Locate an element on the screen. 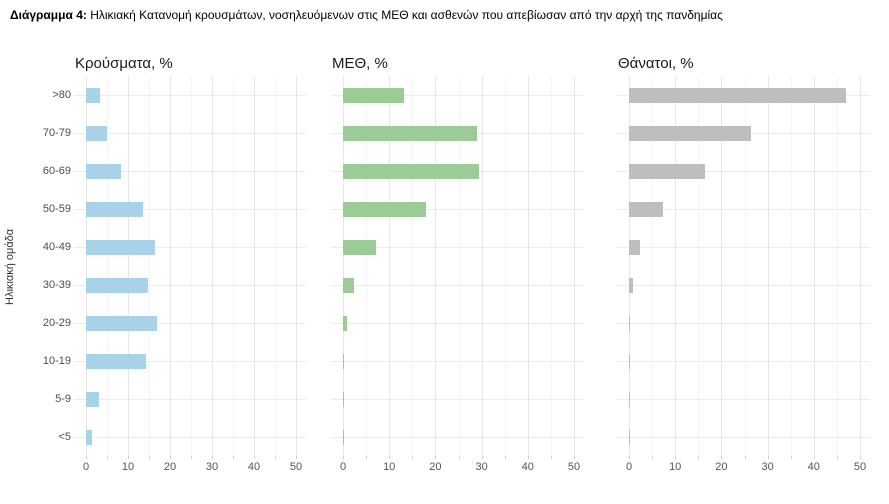 The height and width of the screenshot is (504, 889). y-tick-label: 50-59 is located at coordinates (56, 209).